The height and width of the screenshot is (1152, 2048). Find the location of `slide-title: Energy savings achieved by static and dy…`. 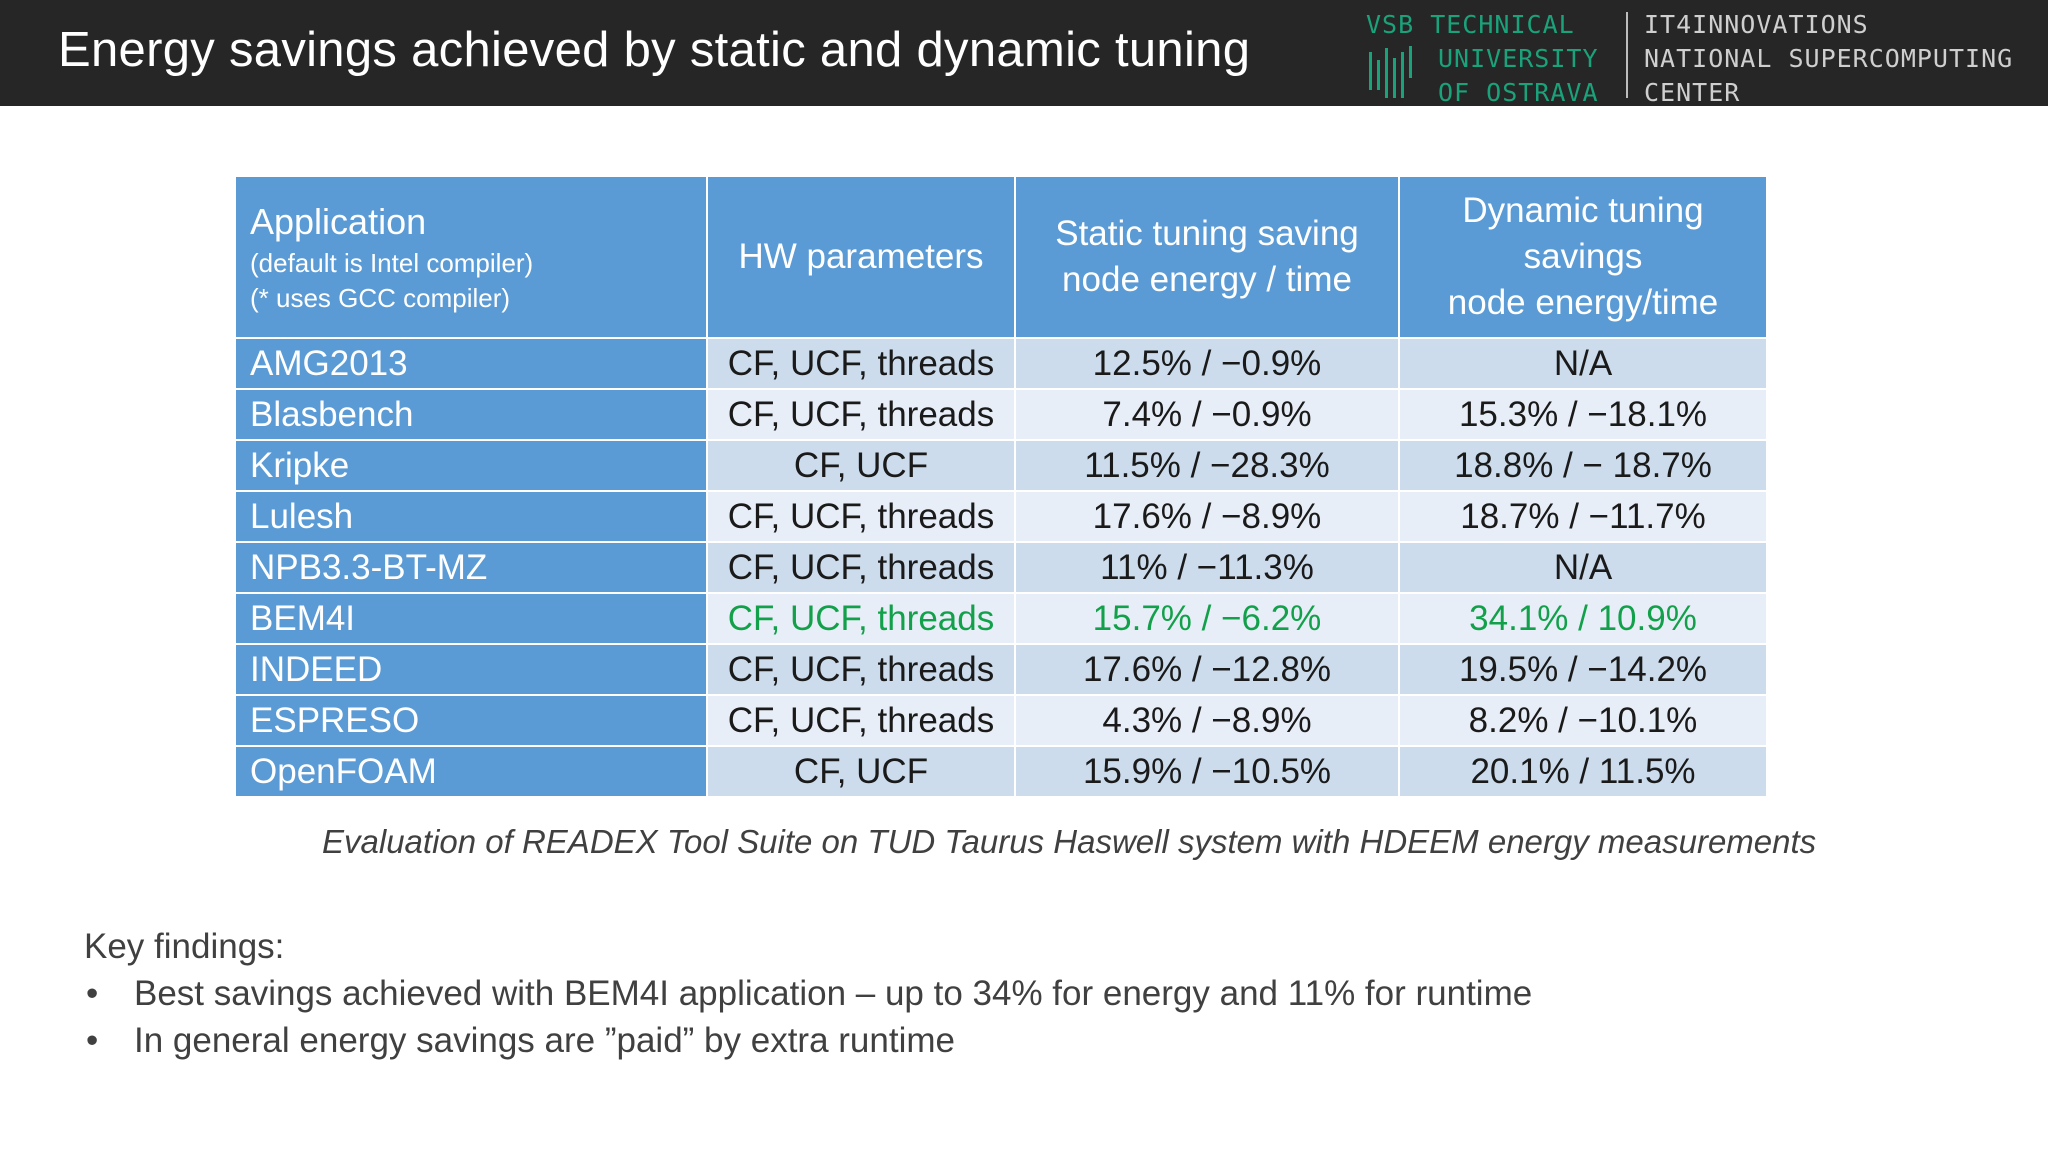

slide-title: Energy savings achieved by static and dy… is located at coordinates (654, 50).